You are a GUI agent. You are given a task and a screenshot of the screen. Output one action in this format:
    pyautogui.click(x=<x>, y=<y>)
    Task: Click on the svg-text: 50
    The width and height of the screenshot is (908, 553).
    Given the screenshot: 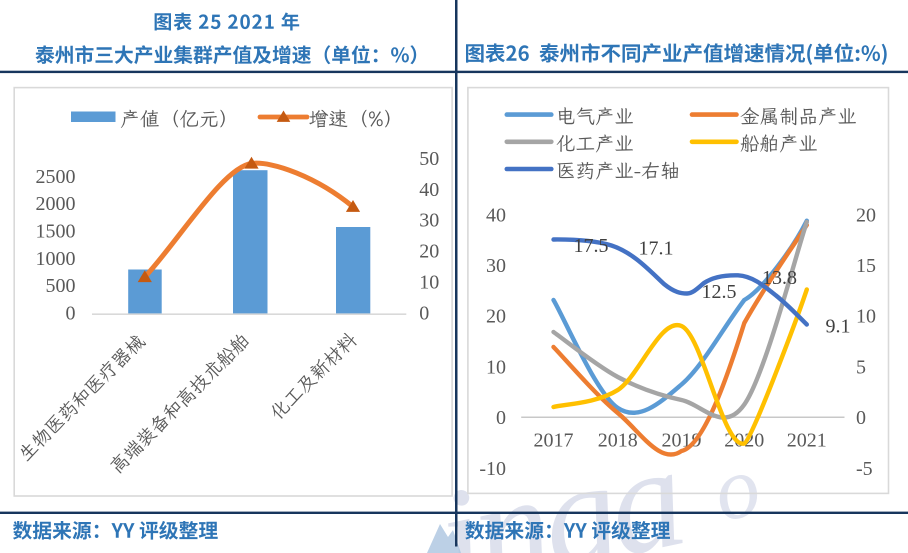 What is the action you would take?
    pyautogui.click(x=429, y=159)
    